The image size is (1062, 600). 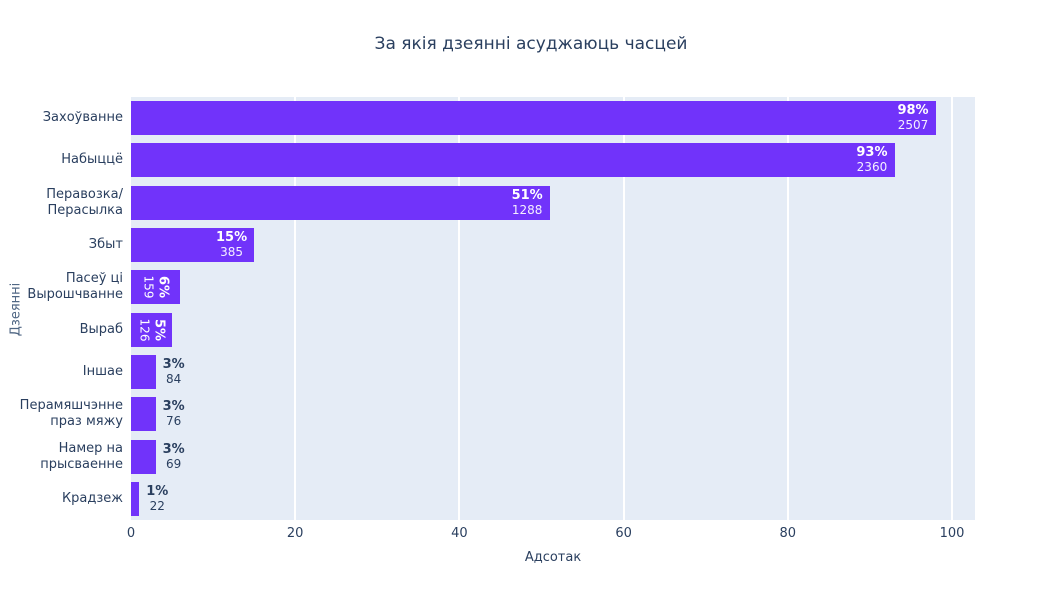 I want to click on category-label: Захоўванне, so click(x=82, y=118).